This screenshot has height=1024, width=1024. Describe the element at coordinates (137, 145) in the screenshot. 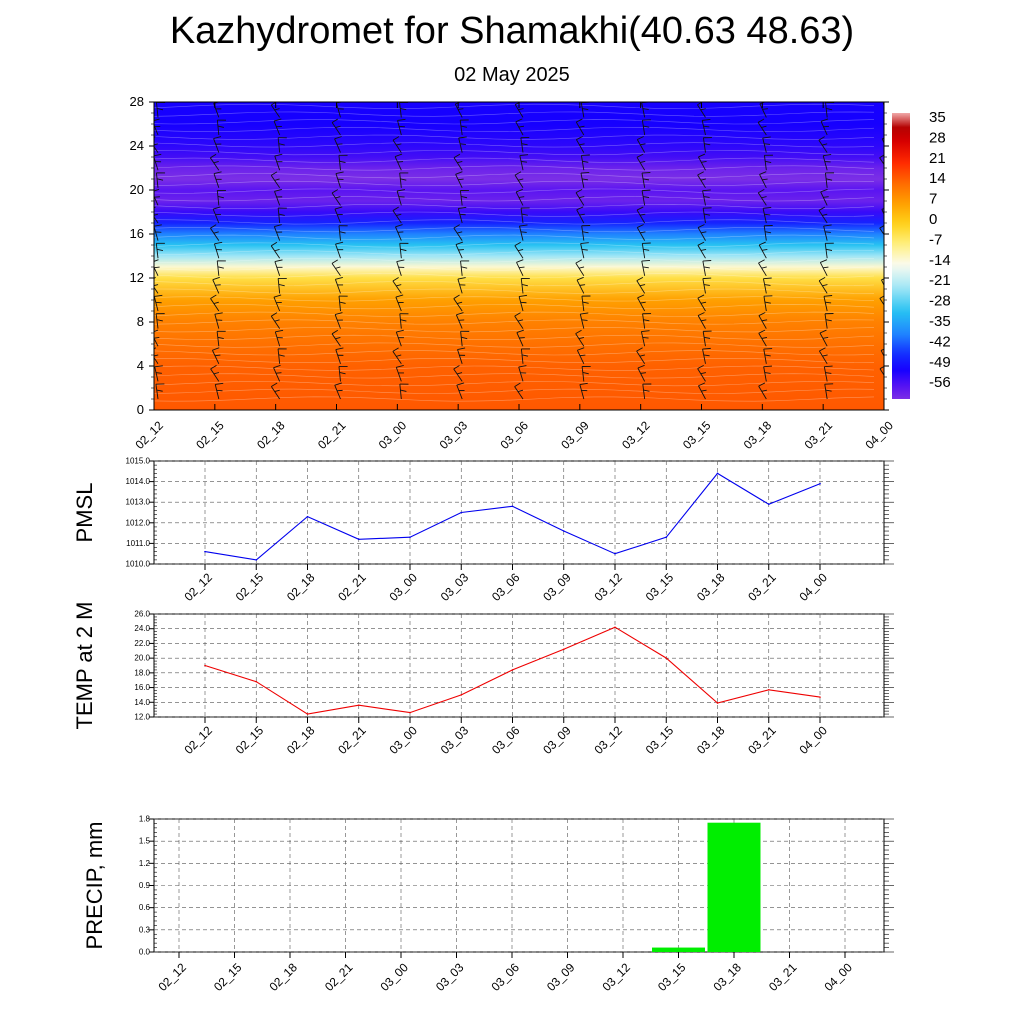

I see `heatmap-y-tick-label: 24` at that location.